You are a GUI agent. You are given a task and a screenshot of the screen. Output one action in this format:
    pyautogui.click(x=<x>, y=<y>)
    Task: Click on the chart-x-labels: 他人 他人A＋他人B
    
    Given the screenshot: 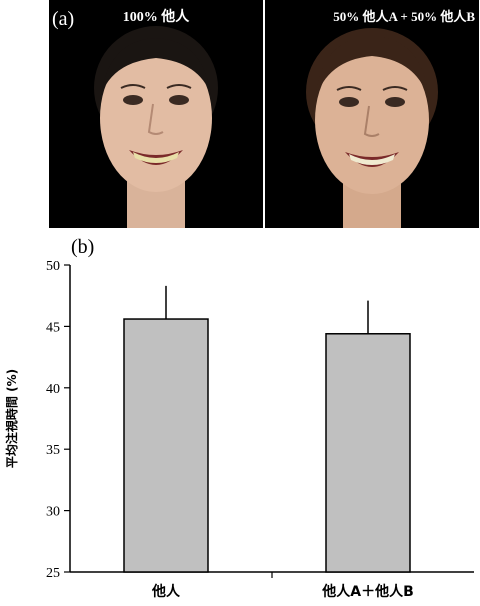 What is the action you would take?
    pyautogui.click(x=282, y=591)
    